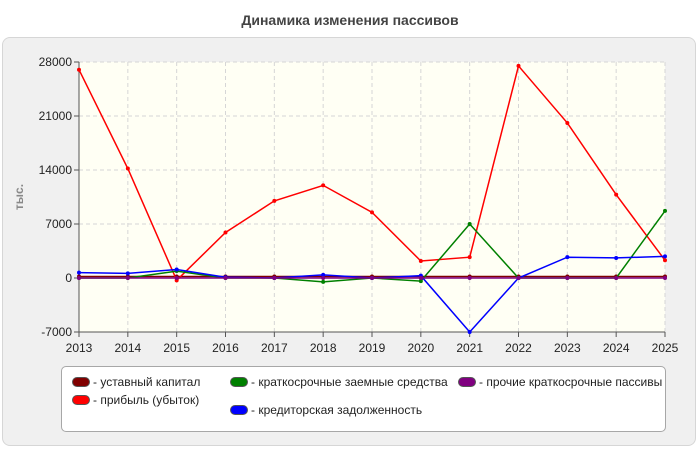 The height and width of the screenshot is (450, 700). Describe the element at coordinates (665, 348) in the screenshot. I see `x-tick-label: 2025` at that location.